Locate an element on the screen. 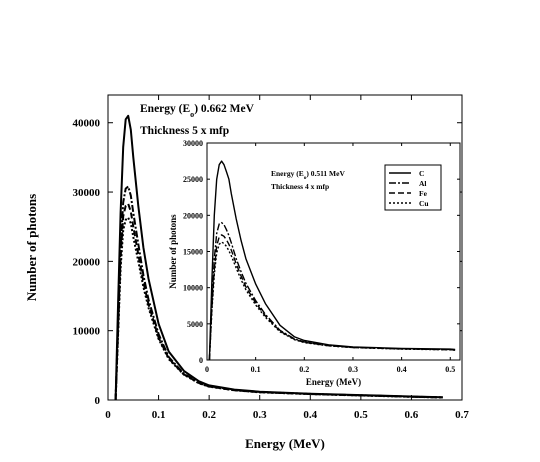 The width and height of the screenshot is (540, 462). inset-y-tick-label: 25000 is located at coordinates (193, 179).